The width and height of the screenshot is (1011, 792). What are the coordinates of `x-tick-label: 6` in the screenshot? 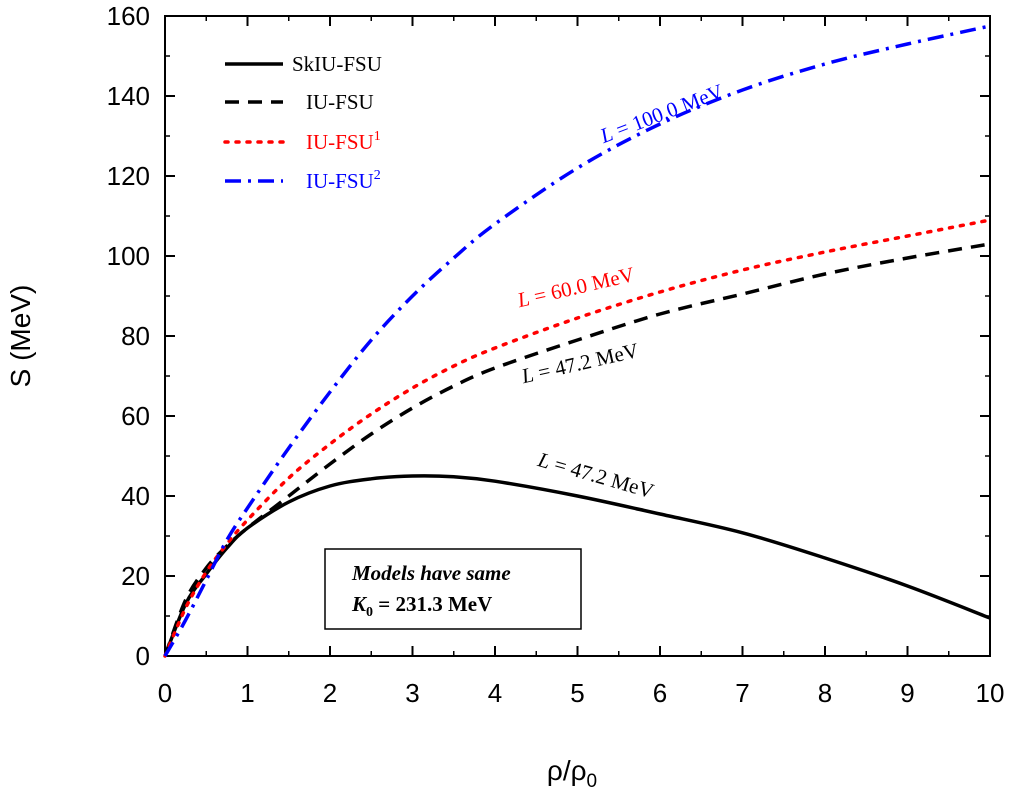 It's located at (660, 693).